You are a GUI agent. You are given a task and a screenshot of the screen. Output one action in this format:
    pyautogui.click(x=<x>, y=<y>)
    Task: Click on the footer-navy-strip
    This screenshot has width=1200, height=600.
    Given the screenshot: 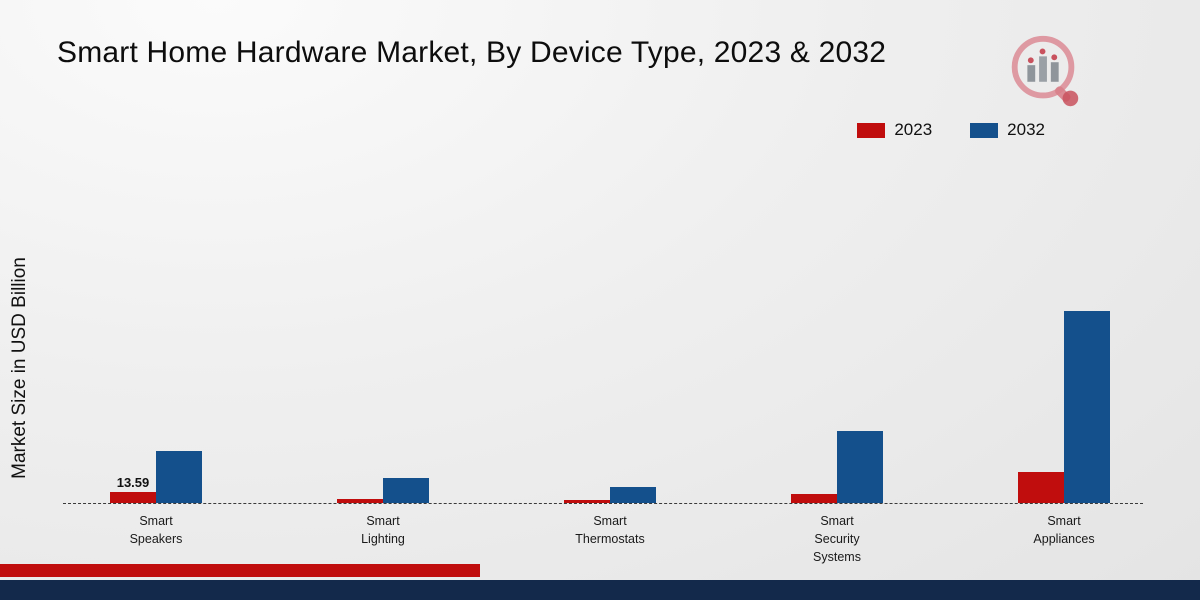 What is the action you would take?
    pyautogui.click(x=600, y=590)
    